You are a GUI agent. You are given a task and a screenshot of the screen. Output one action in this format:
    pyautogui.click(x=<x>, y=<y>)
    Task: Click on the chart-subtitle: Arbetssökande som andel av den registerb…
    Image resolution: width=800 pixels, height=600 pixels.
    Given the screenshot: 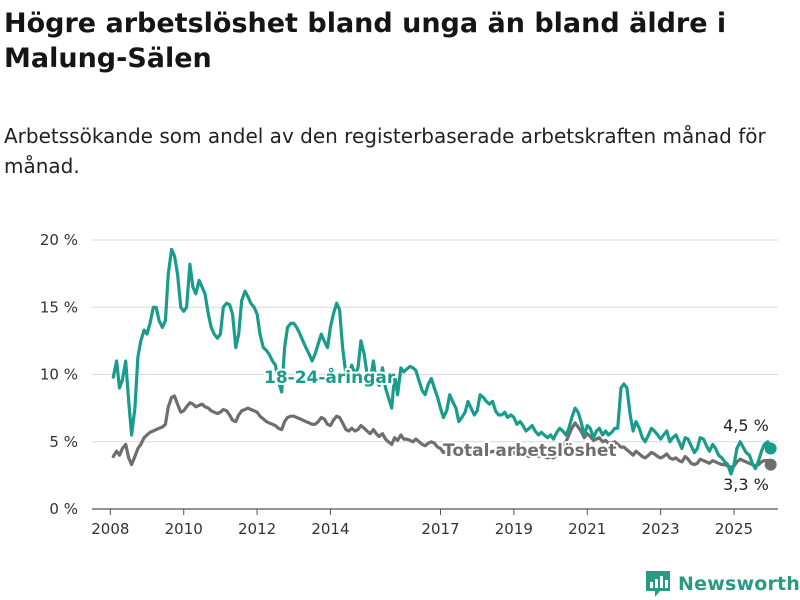 What is the action you would take?
    pyautogui.click(x=385, y=151)
    